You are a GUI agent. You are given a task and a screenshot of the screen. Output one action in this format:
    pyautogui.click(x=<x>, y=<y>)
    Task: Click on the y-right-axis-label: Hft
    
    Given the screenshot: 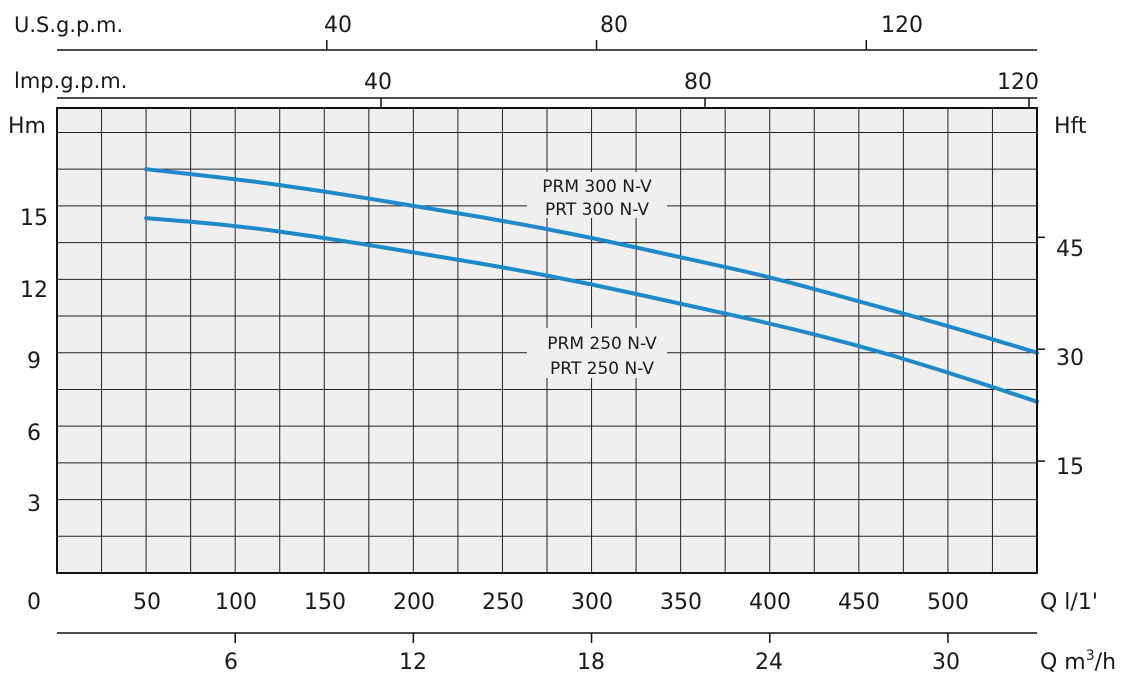 What is the action you would take?
    pyautogui.click(x=1070, y=126)
    